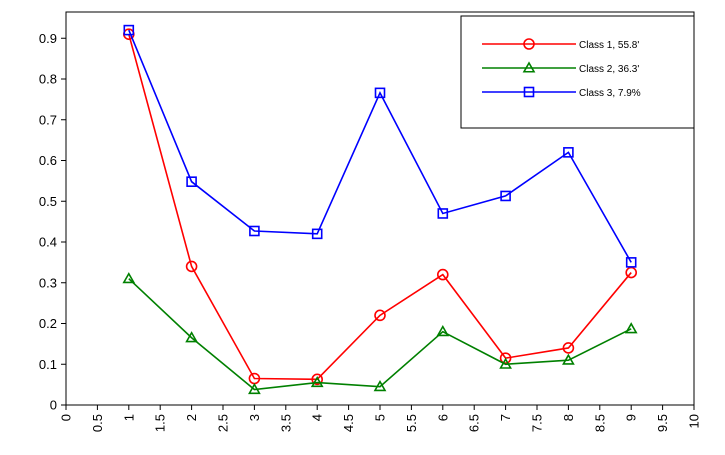  Describe the element at coordinates (609, 69) in the screenshot. I see `legend-label: Class 2, 36.3'` at that location.